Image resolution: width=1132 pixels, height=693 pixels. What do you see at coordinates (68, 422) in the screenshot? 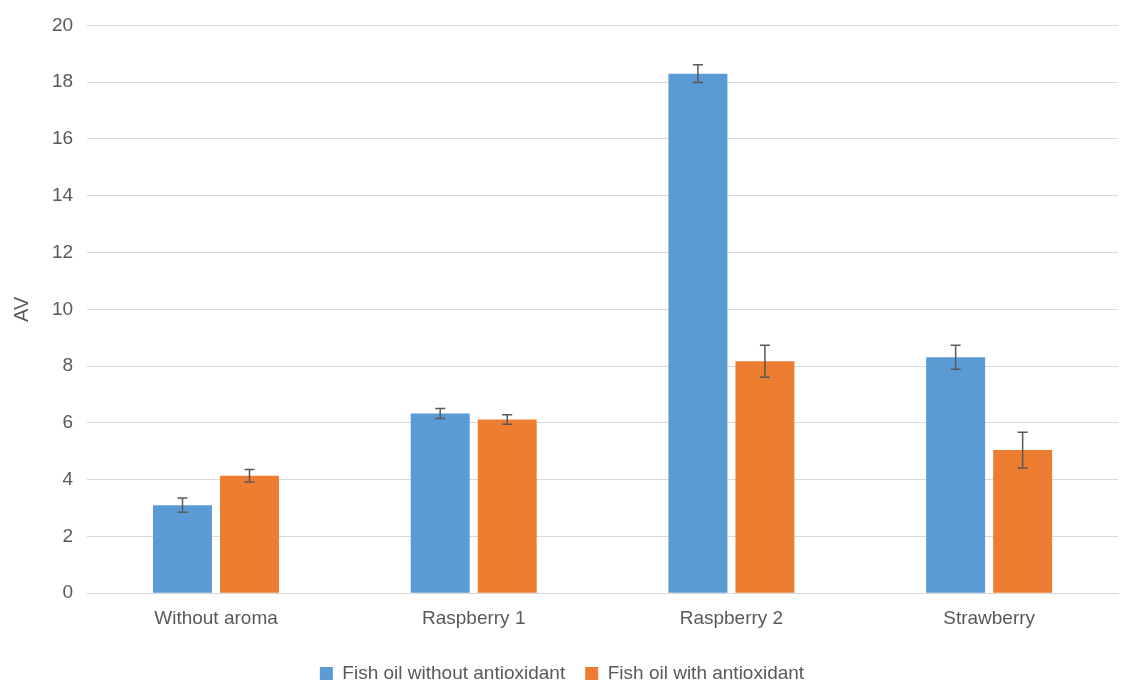
I see `y-tick-label: 6` at bounding box center [68, 422].